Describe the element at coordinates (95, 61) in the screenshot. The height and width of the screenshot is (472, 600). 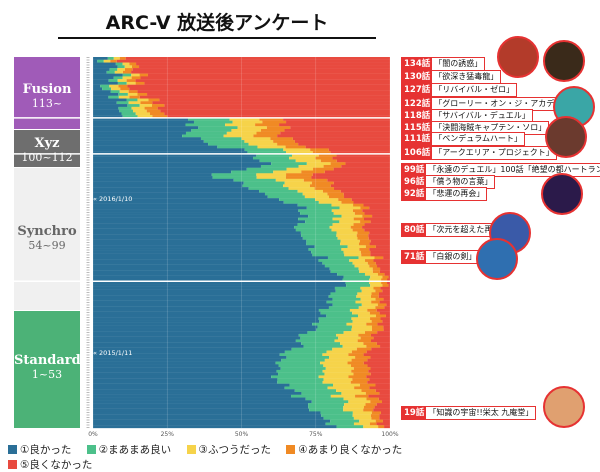
I see `bar-segment-ep133-good` at that location.